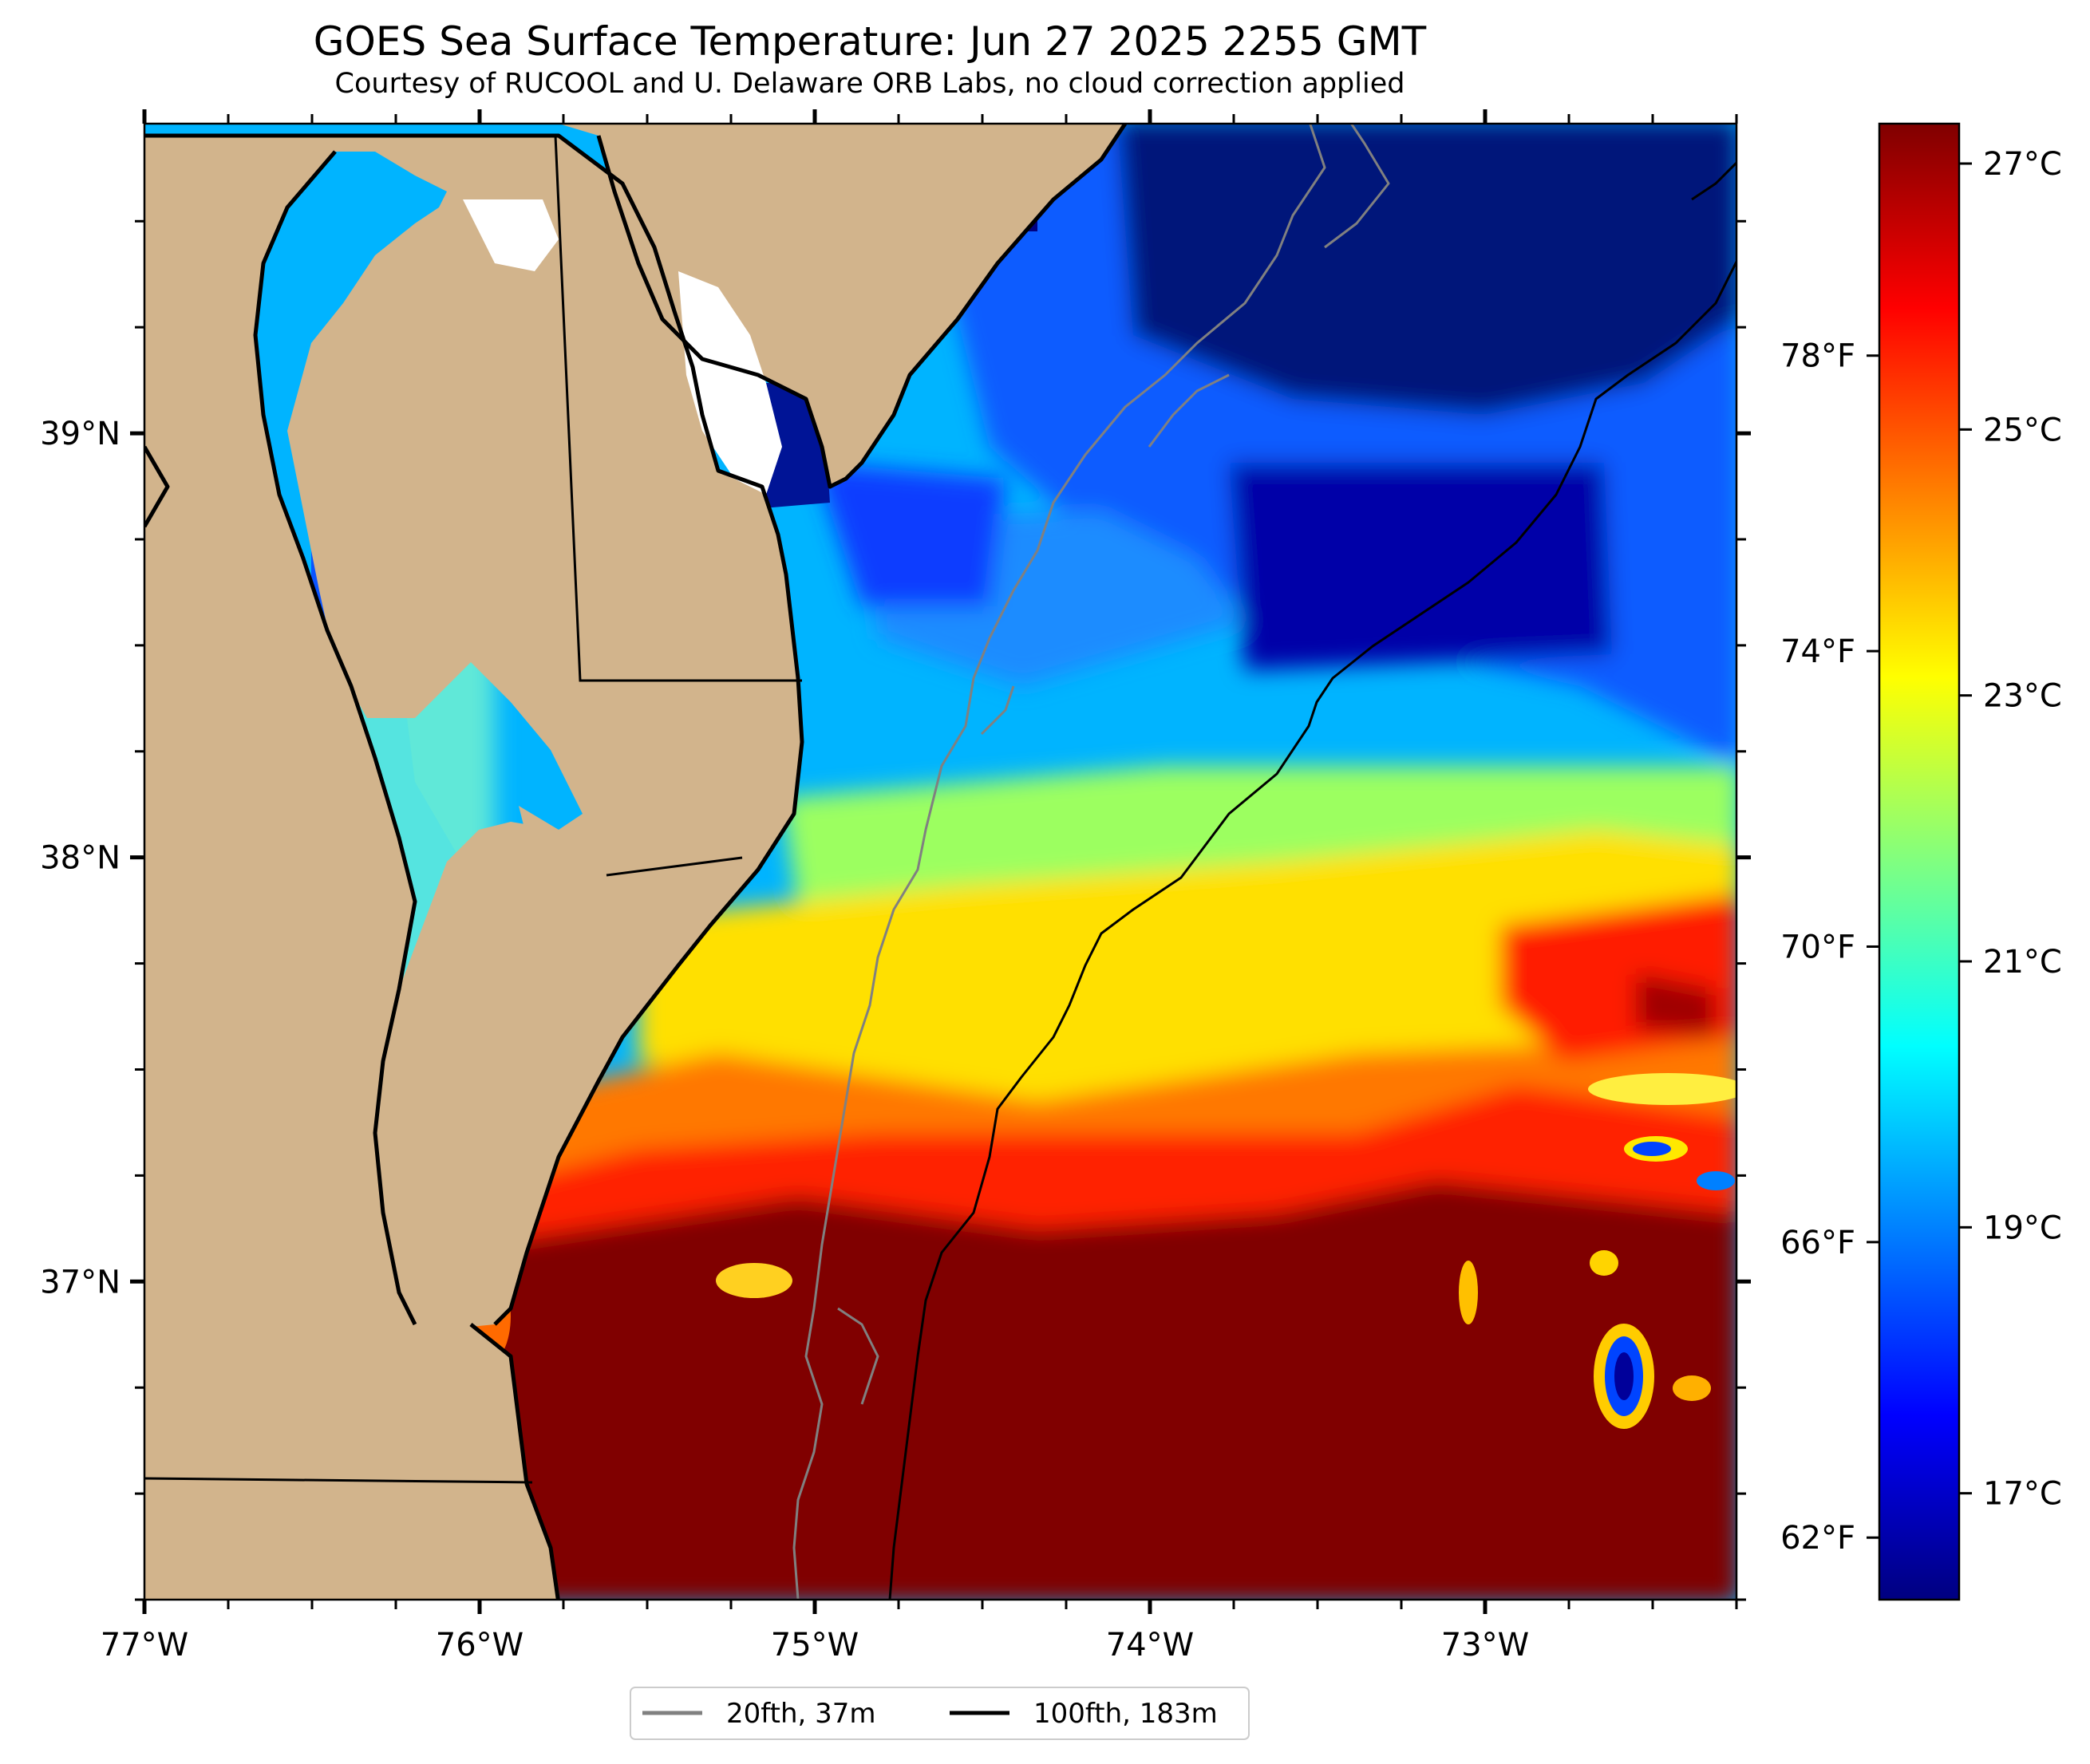  Describe the element at coordinates (479, 1645) in the screenshot. I see `longitude-label: 76°W` at that location.